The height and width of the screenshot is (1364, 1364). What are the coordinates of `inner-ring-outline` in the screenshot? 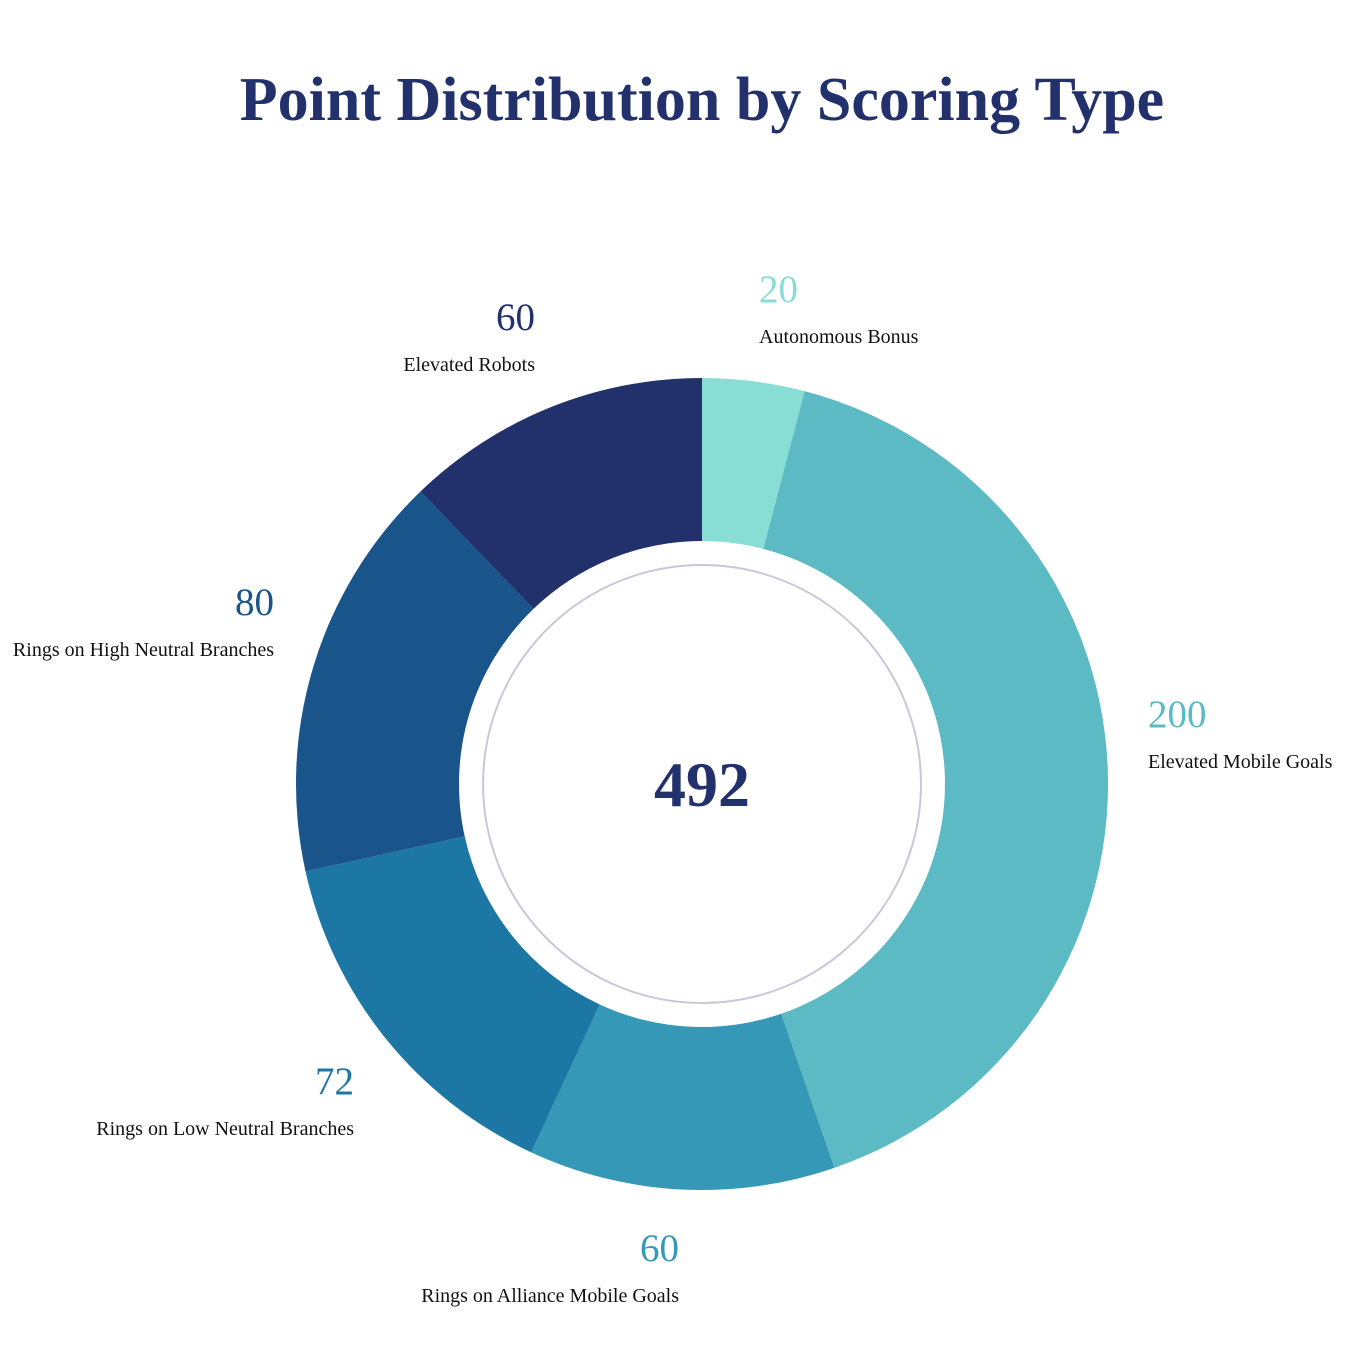 It's located at (702, 784).